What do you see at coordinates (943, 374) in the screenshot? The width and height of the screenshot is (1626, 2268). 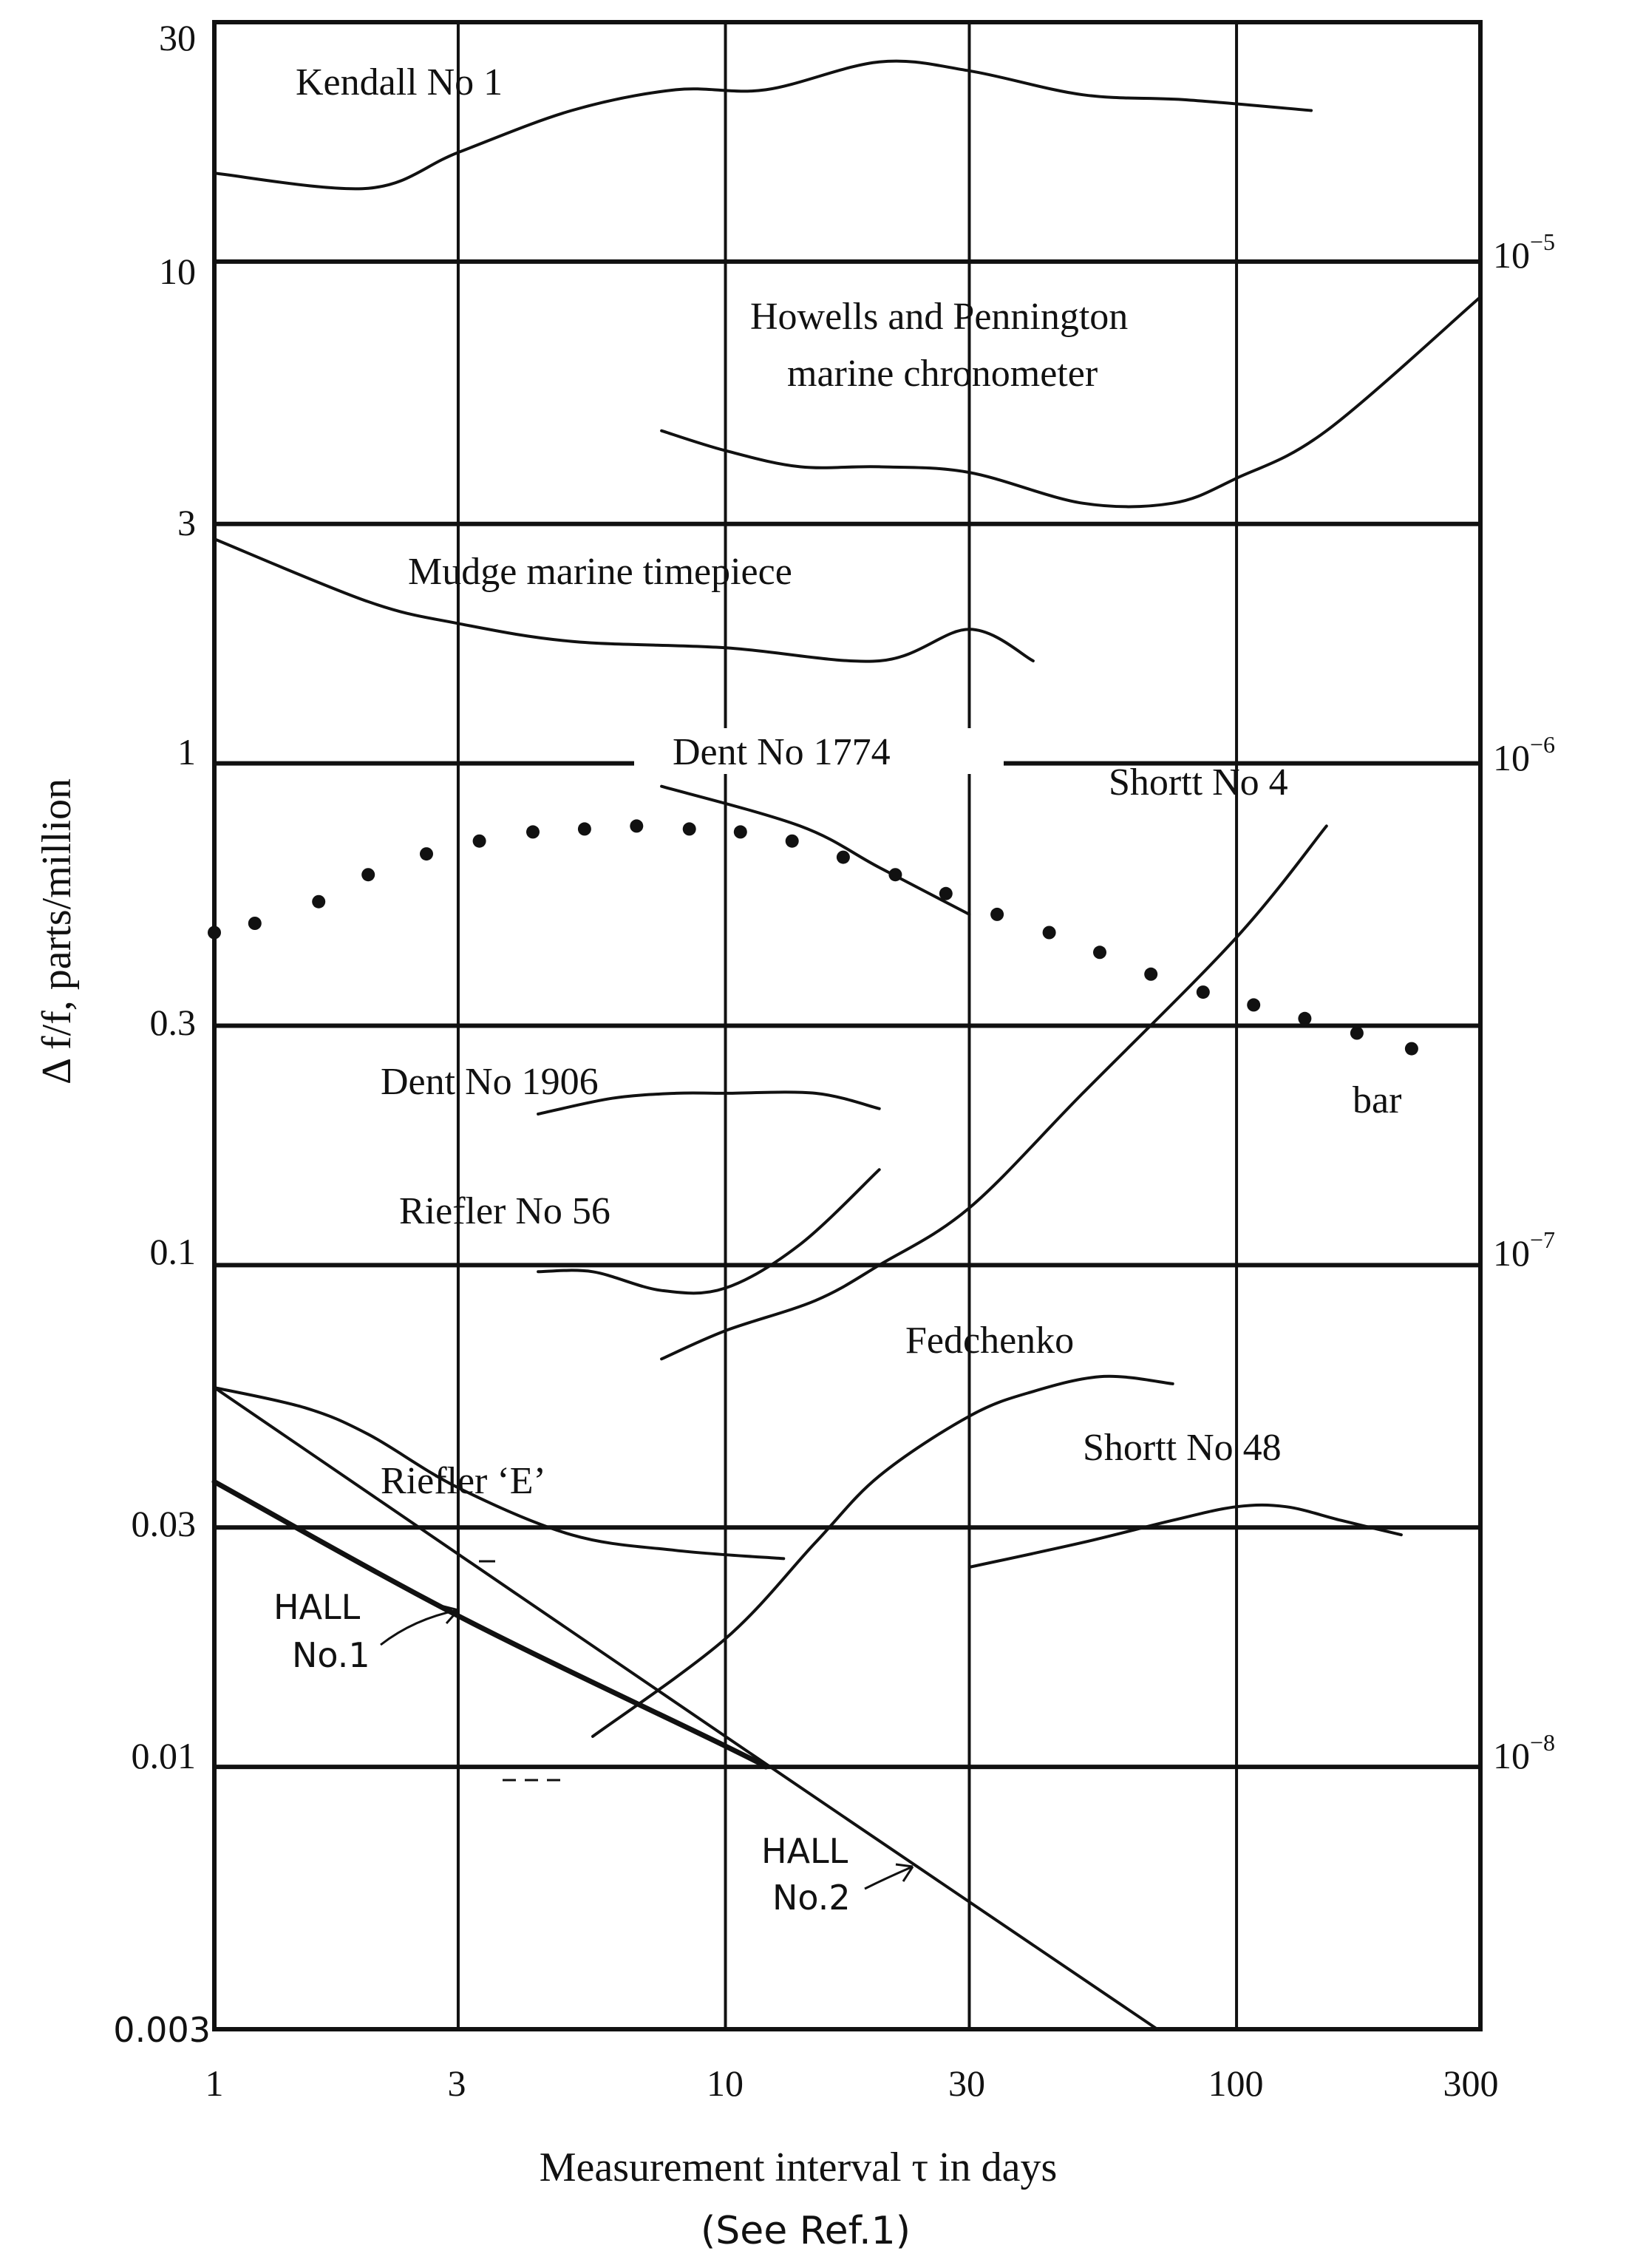 I see `label-howells-line2: marine chronometer` at bounding box center [943, 374].